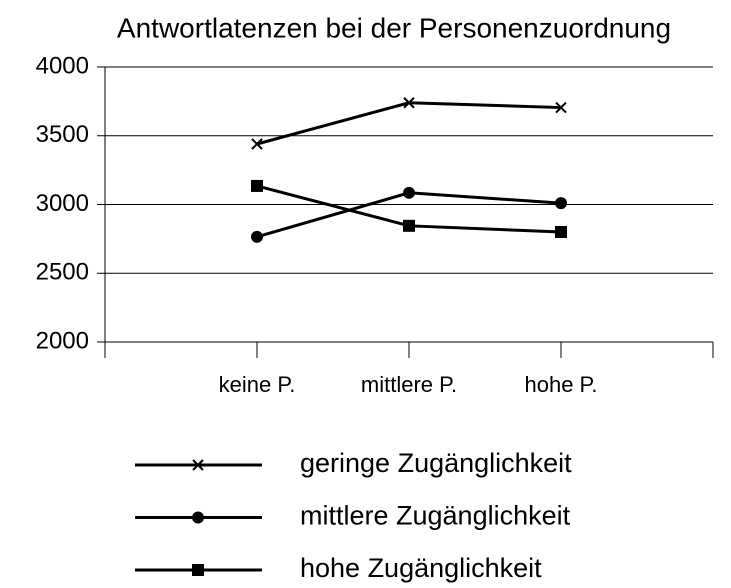 This screenshot has width=731, height=588. Describe the element at coordinates (62, 272) in the screenshot. I see `y-tick-label: 2500` at that location.